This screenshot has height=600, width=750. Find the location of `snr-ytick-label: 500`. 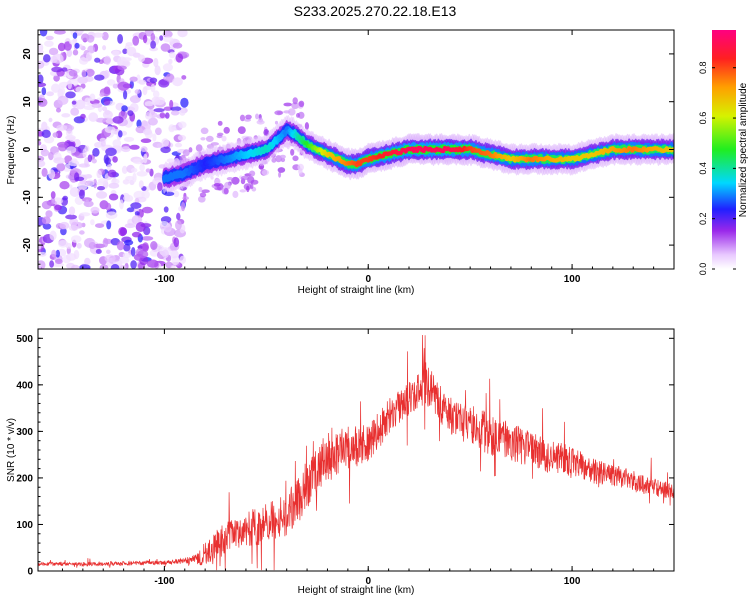

snr-ytick-label: 500 is located at coordinates (24, 339).